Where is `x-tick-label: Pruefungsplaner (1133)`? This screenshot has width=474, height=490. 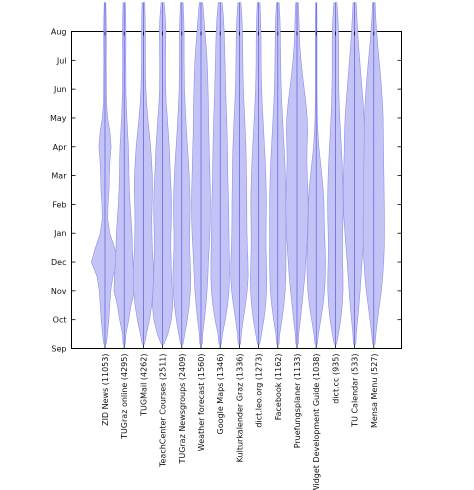
x-tick-label: Pruefungsplaner (1133) is located at coordinates (297, 401).